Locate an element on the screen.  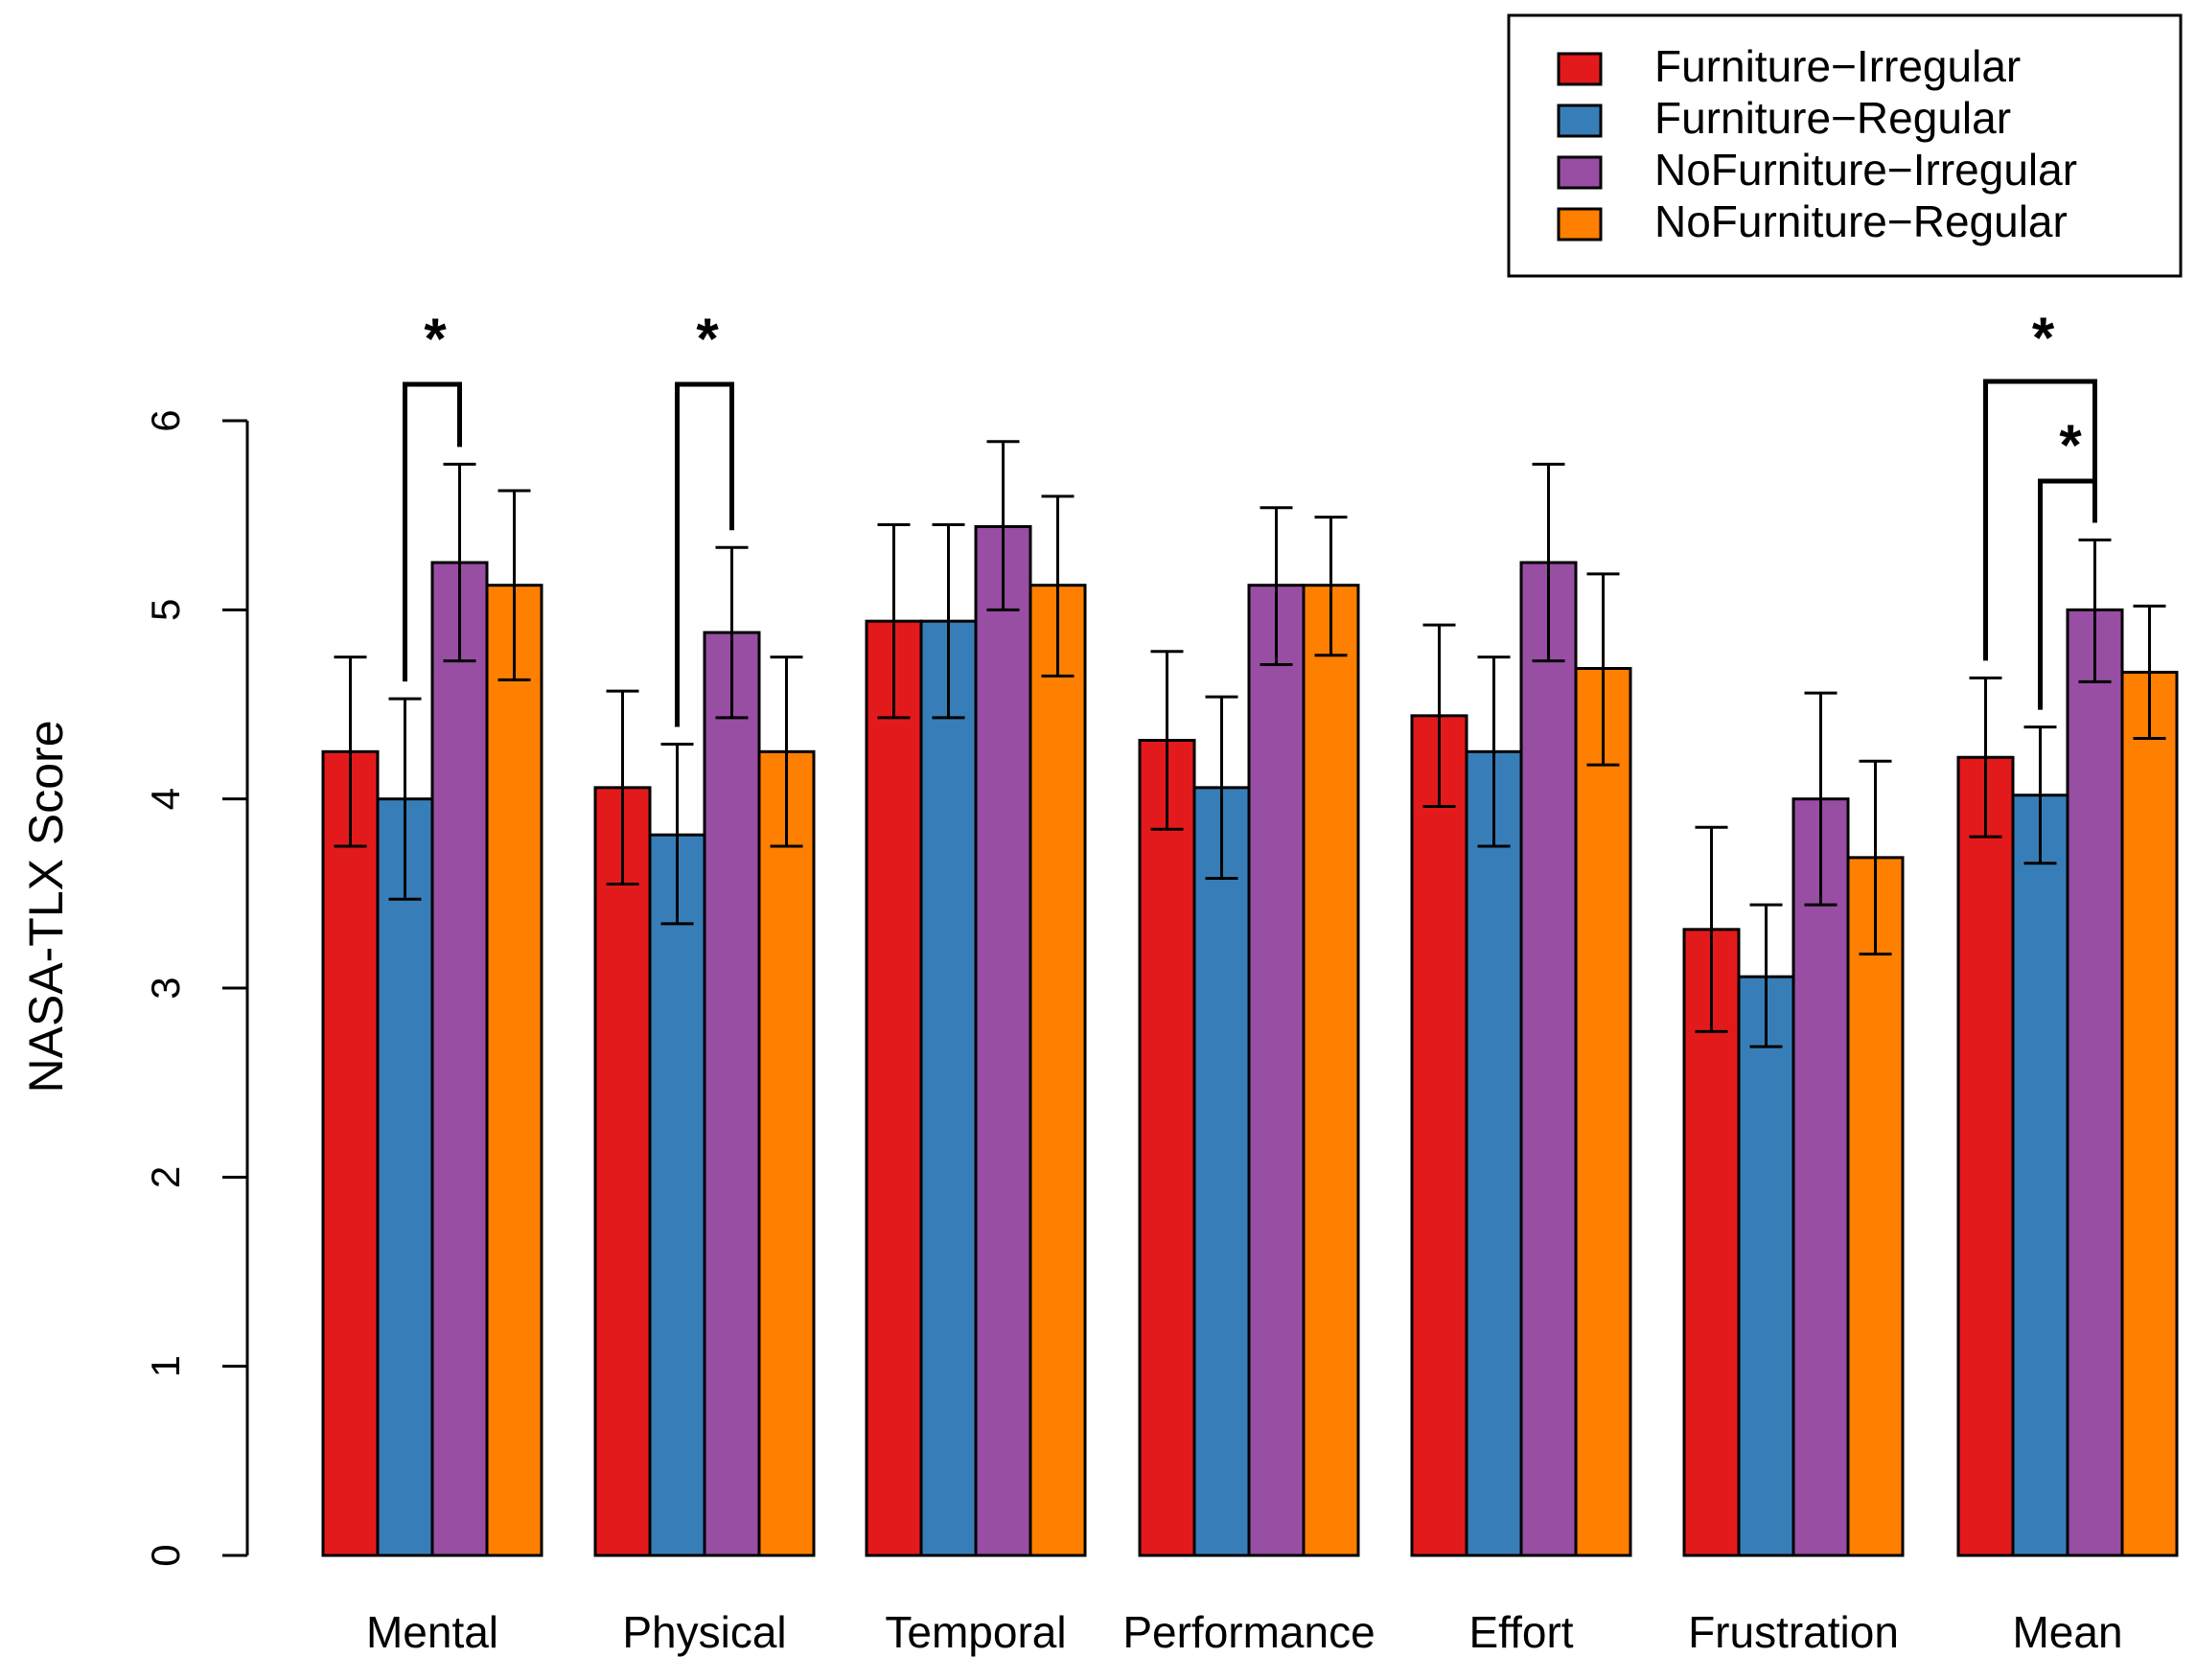
legend-label-series-4: NoFurniture−Regular is located at coordinates (1861, 221).